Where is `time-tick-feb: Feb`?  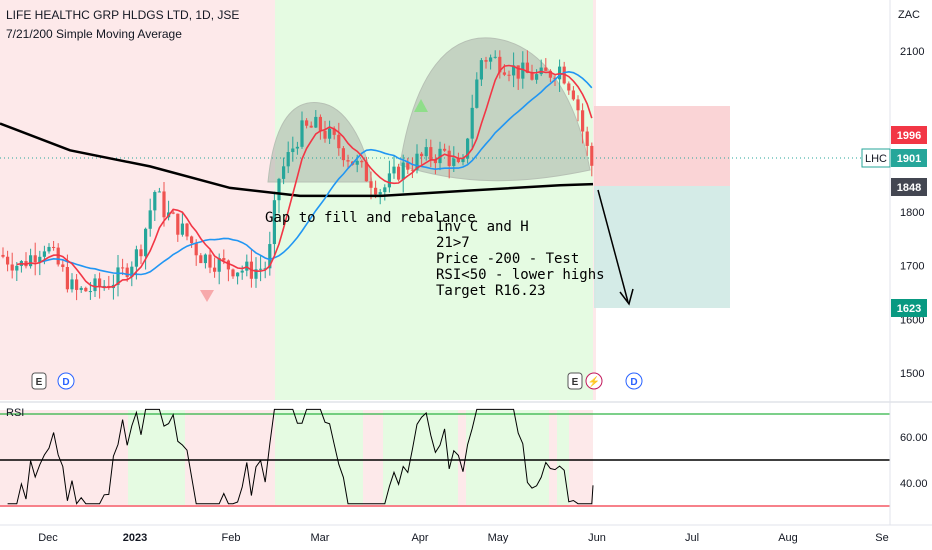
time-tick-feb: Feb is located at coordinates (231, 538).